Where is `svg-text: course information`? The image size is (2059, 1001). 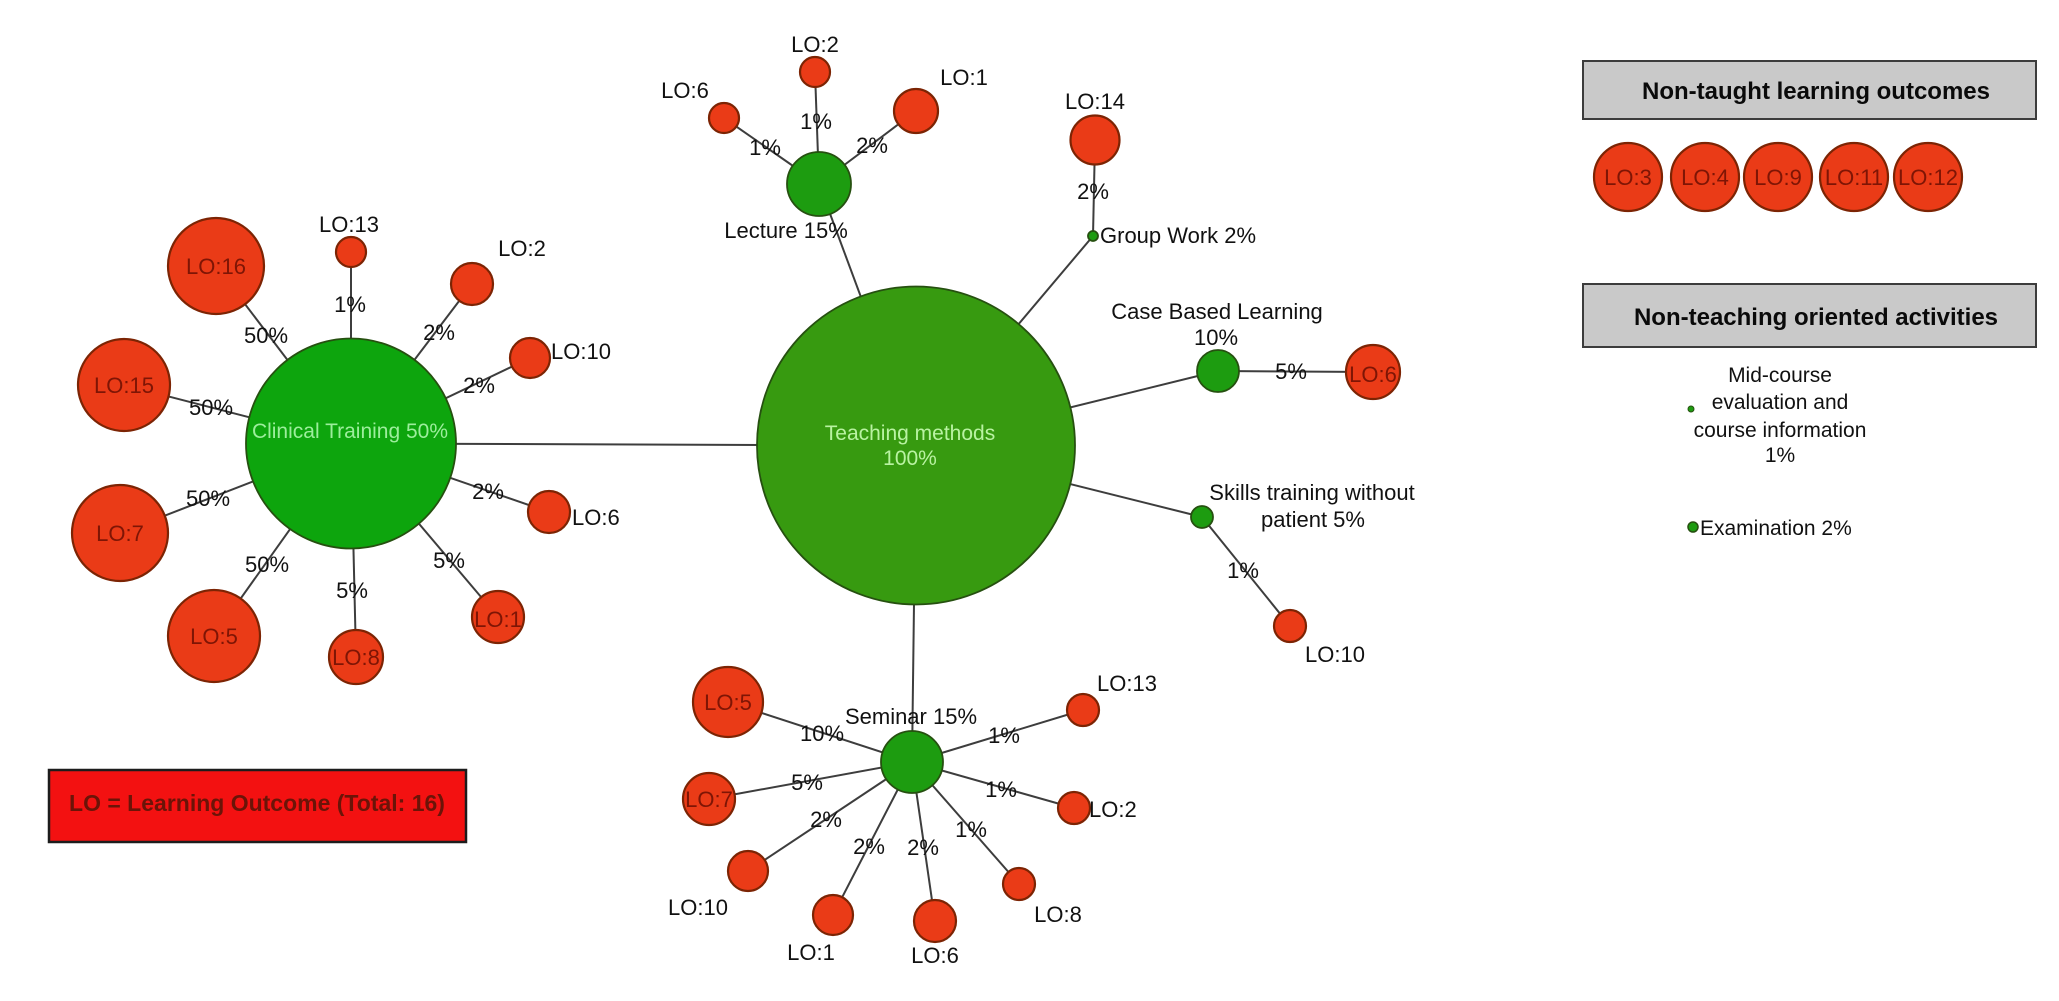
svg-text: course information is located at coordinates (1780, 430).